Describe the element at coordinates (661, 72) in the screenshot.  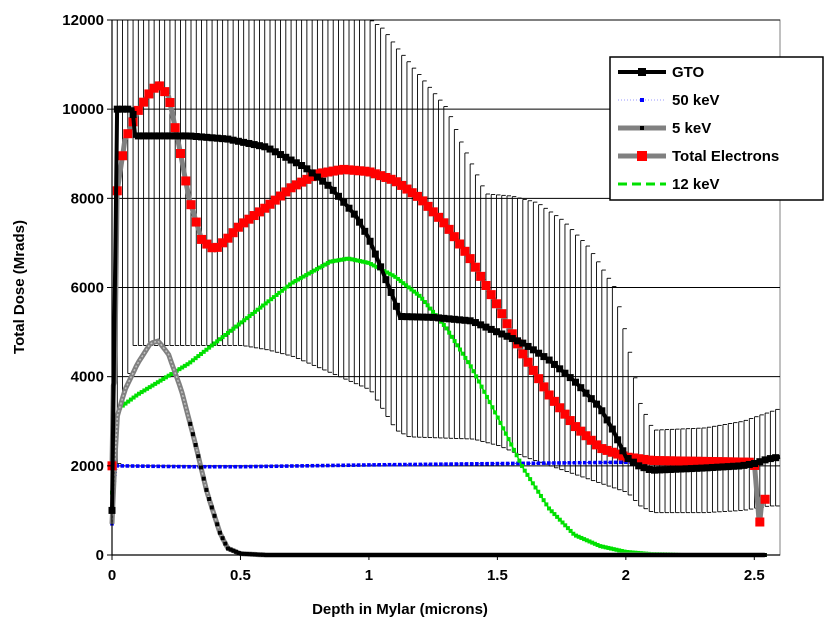
I see `legend-item: GTO` at that location.